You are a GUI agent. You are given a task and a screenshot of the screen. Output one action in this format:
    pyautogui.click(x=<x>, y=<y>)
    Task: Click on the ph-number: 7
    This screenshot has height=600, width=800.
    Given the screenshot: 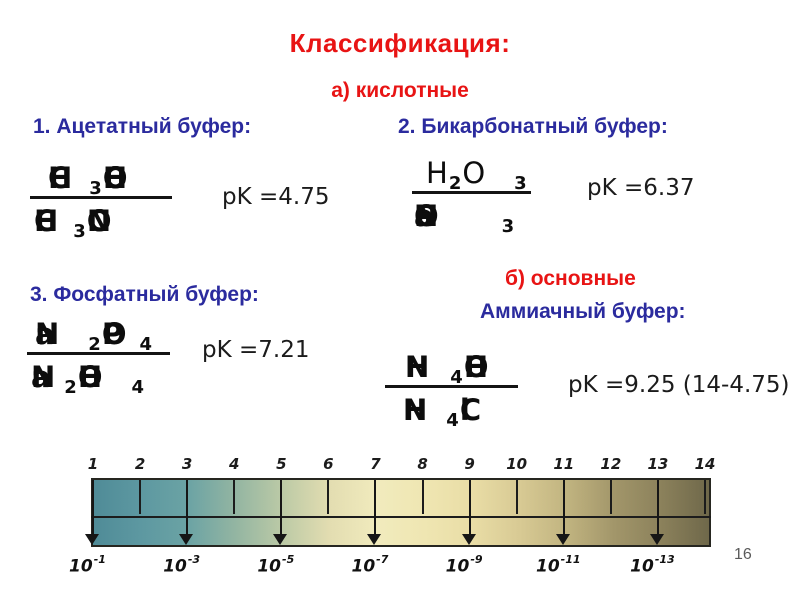 What is the action you would take?
    pyautogui.click(x=375, y=464)
    